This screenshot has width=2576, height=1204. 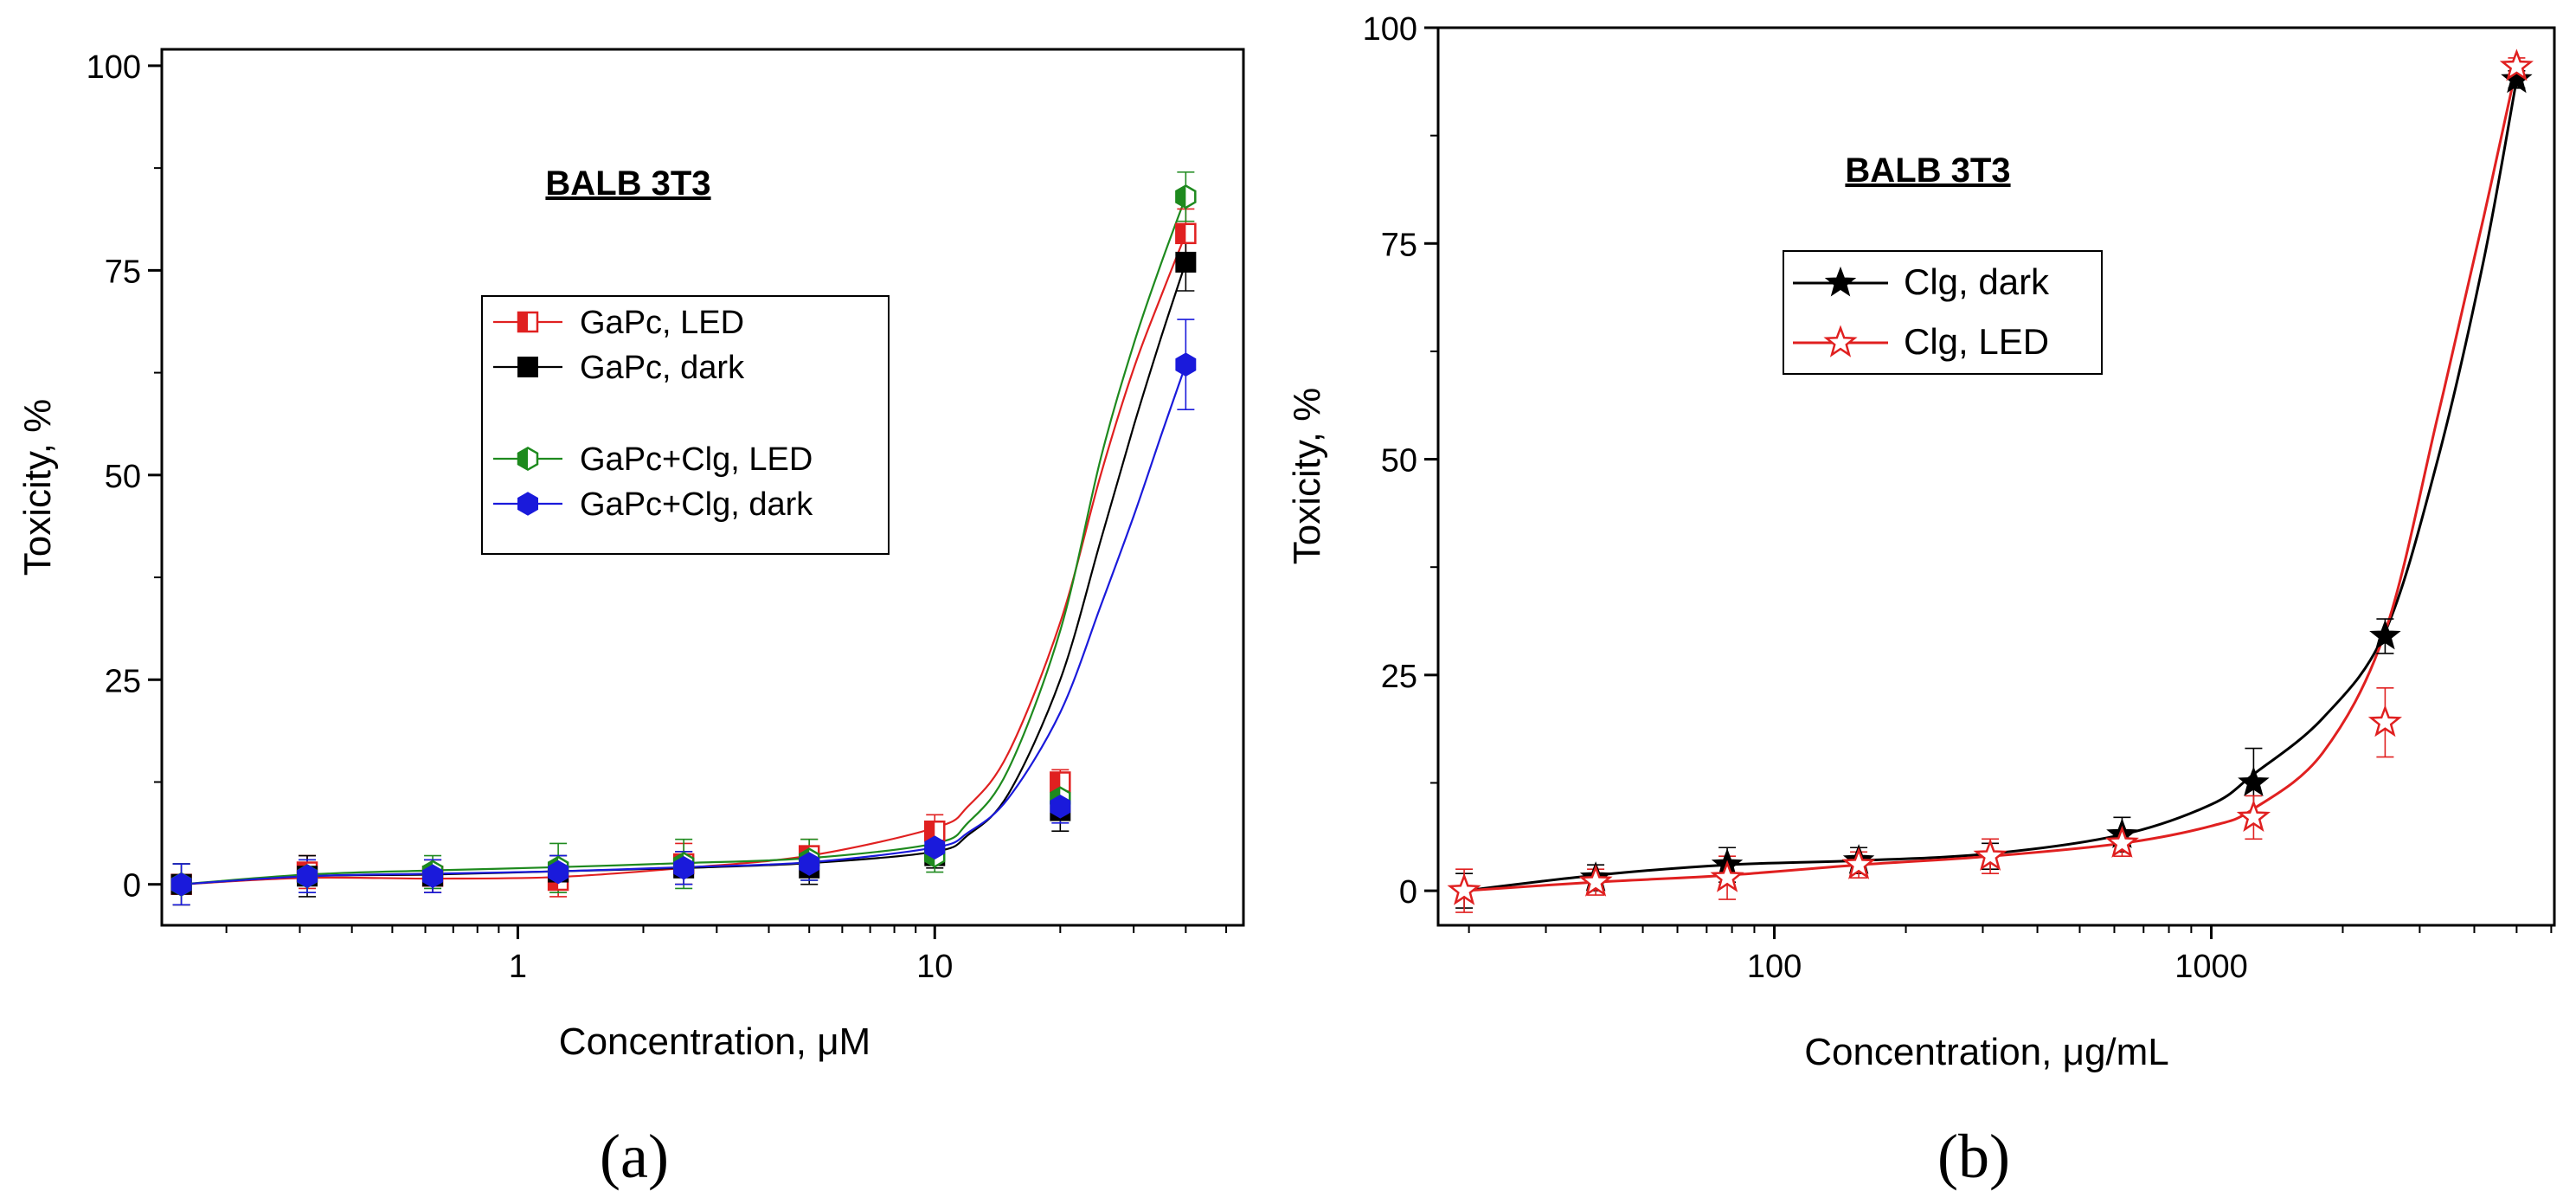 What do you see at coordinates (1922, 311) in the screenshot?
I see `legend-items-b: Clg, dark Clg, LED` at bounding box center [1922, 311].